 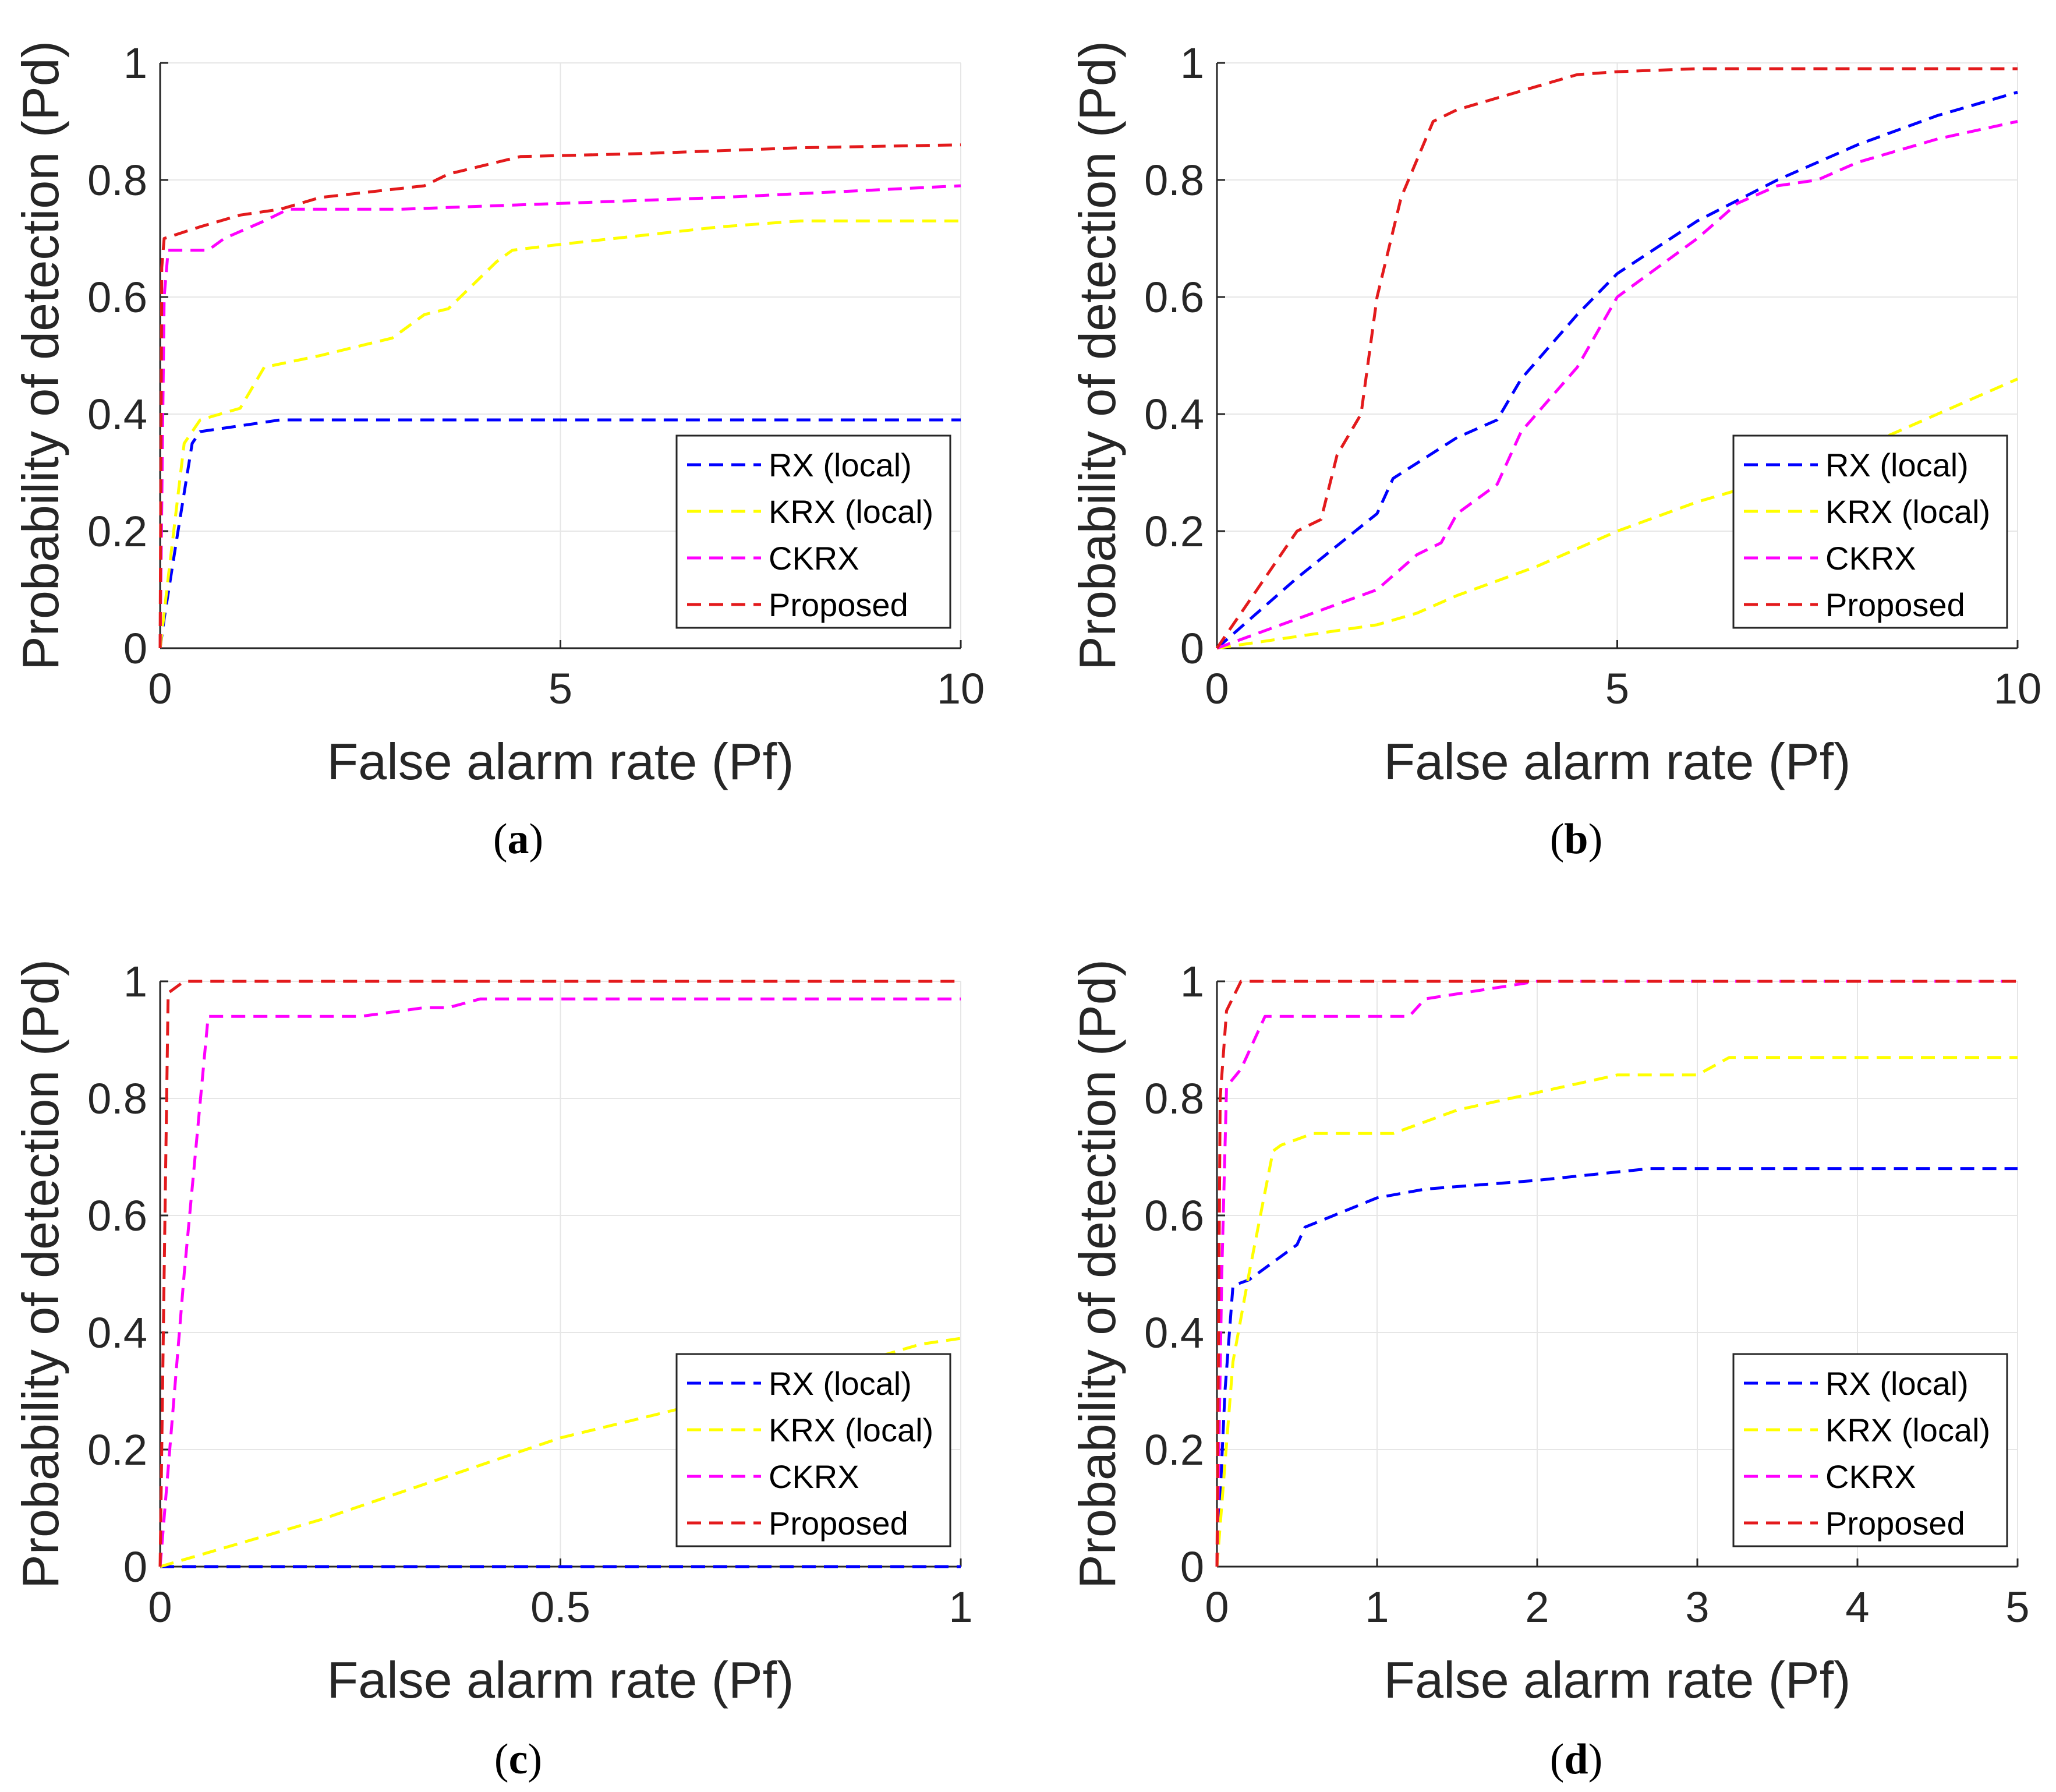 What do you see at coordinates (1576, 1759) in the screenshot?
I see `panel-caption: (d)` at bounding box center [1576, 1759].